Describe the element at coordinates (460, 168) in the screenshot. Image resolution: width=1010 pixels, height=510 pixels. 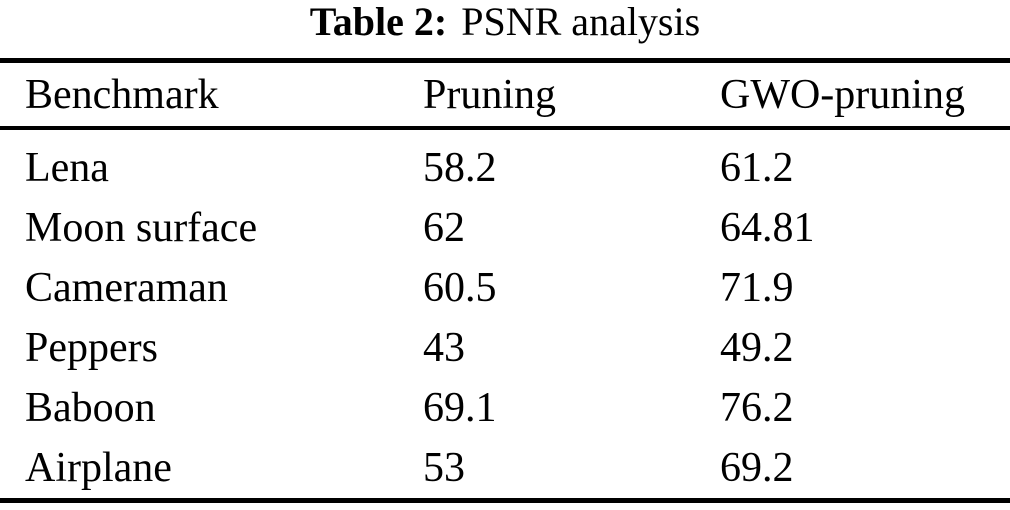
I see `cell-pruning: 58.2` at that location.